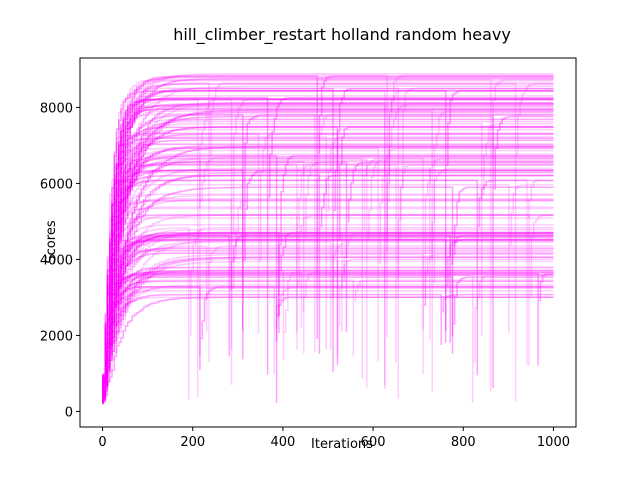 The image size is (640, 480). I want to click on x-tick-label: 1000, so click(553, 442).